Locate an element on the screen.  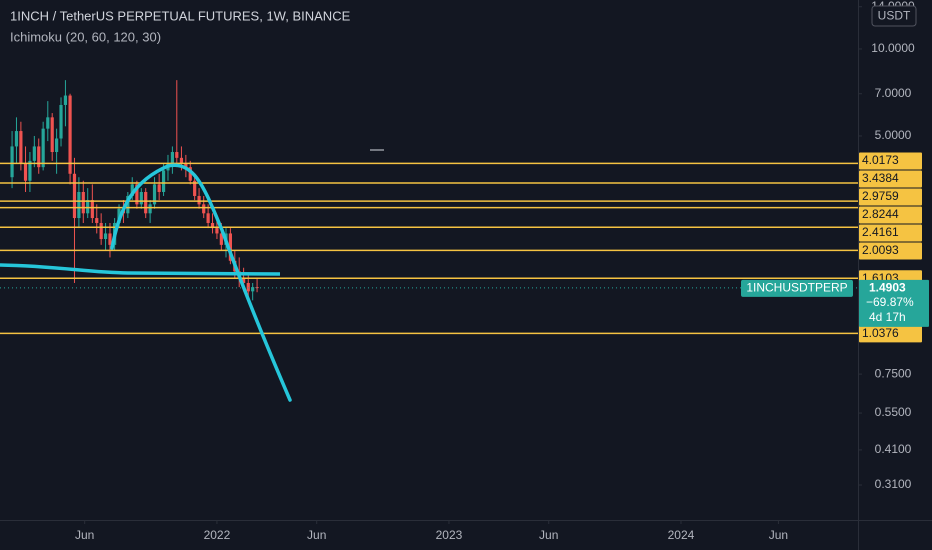
x-tick-label: 2023 is located at coordinates (449, 535).